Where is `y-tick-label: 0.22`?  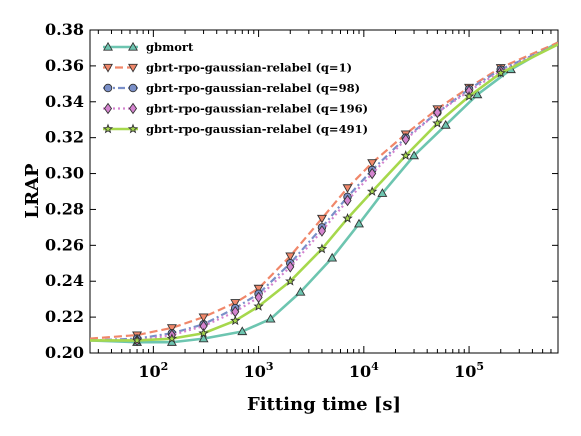 y-tick-label: 0.22 is located at coordinates (64, 316).